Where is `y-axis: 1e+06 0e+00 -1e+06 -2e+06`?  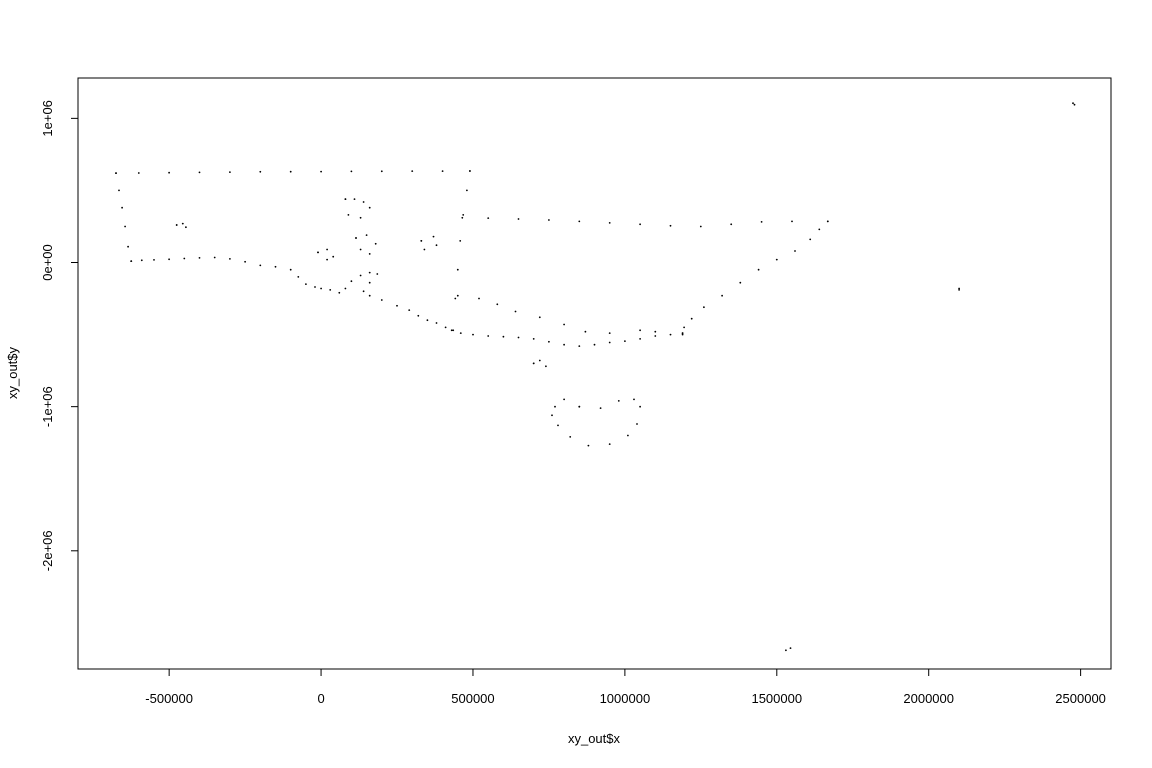 y-axis: 1e+06 0e+00 -1e+06 -2e+06 is located at coordinates (59, 335).